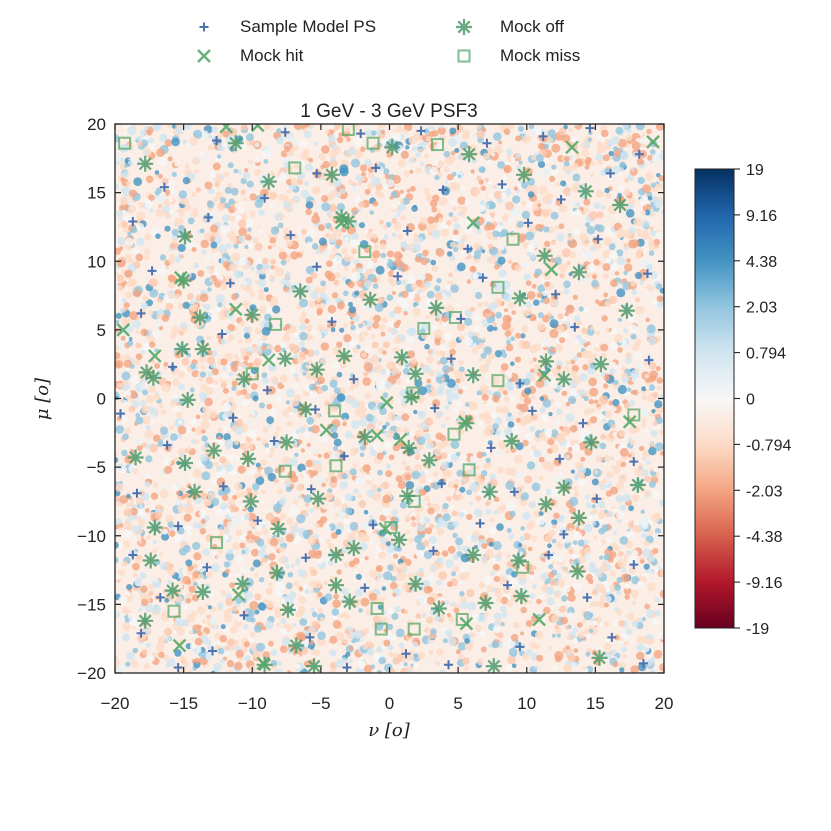 Image resolution: width=831 pixels, height=831 pixels. I want to click on legend-entry-mock-miss: Mock miss, so click(518, 55).